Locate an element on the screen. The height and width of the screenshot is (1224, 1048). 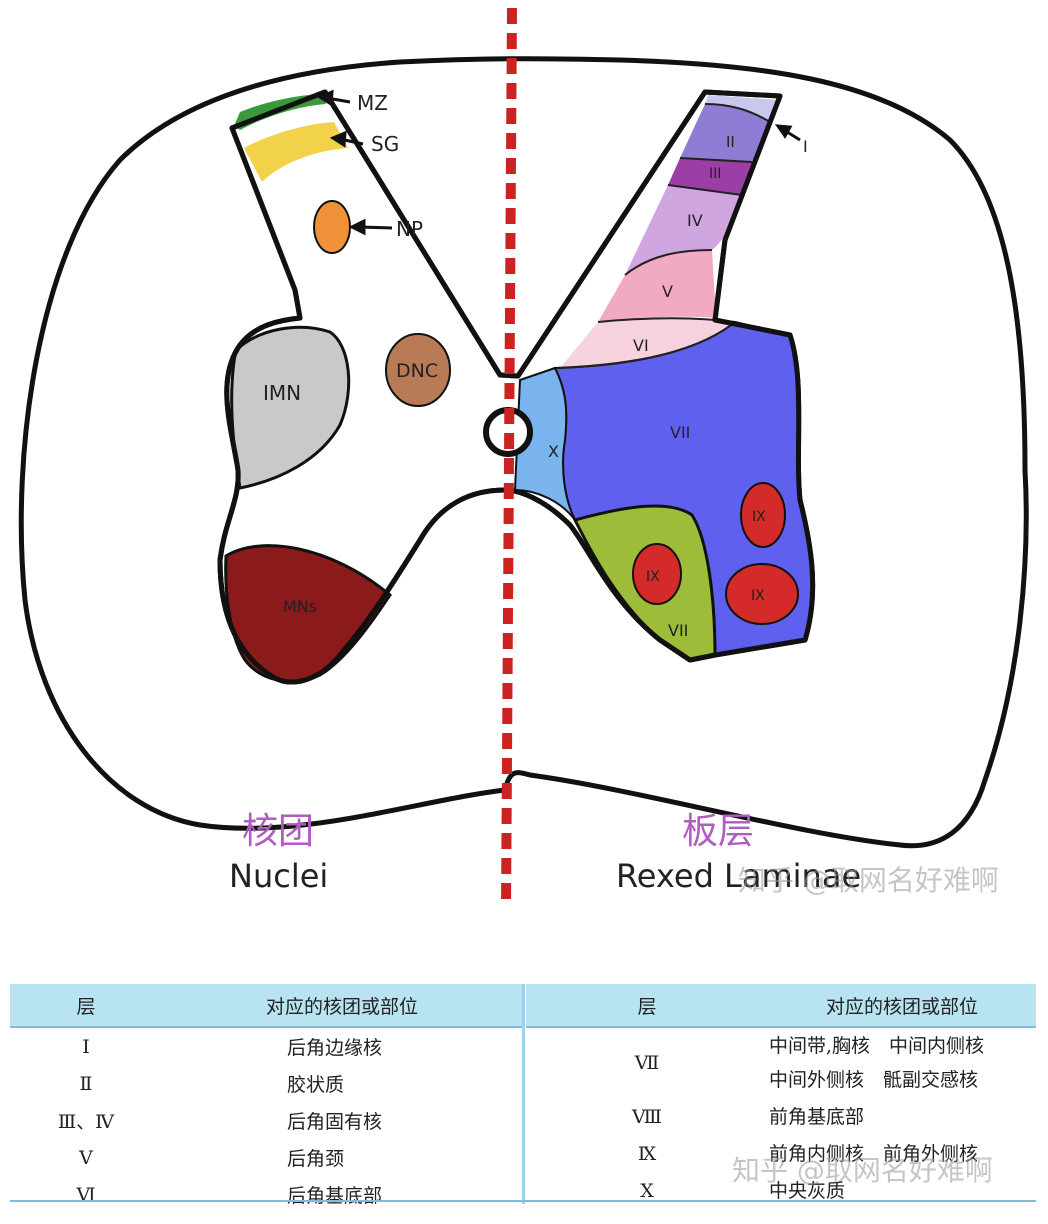
lamina-iv-label: IV is located at coordinates (695, 220).